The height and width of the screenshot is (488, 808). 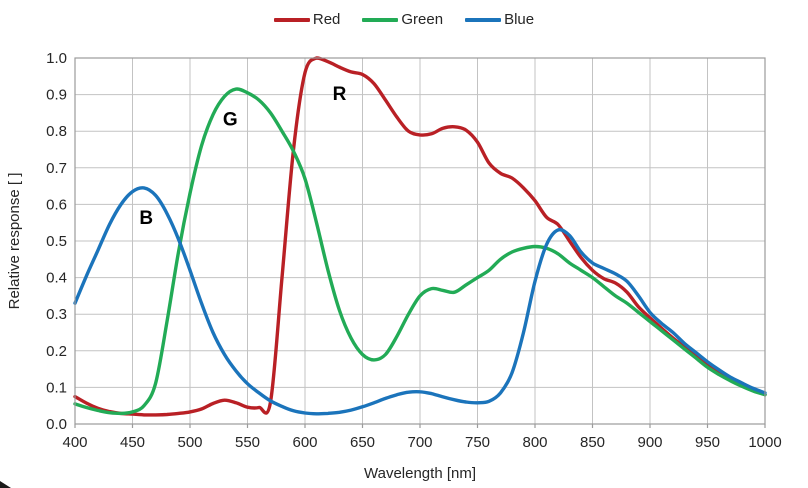 I want to click on y-tick-label: 0.0, so click(x=56, y=424).